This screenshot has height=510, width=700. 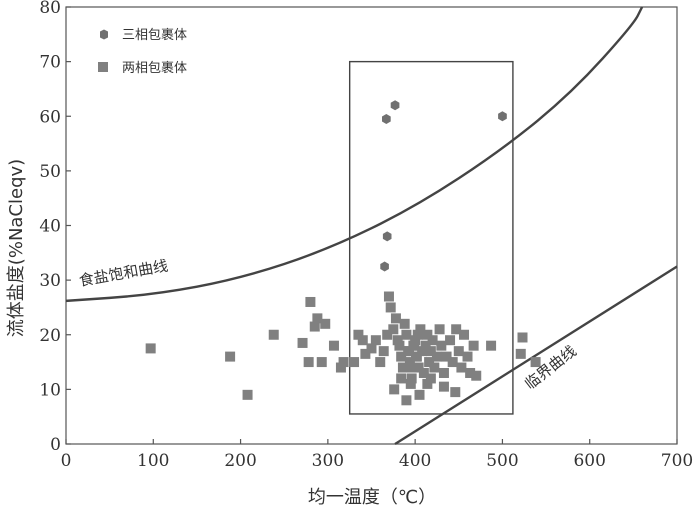 What do you see at coordinates (372, 497) in the screenshot?
I see `x-axis-label: 均一温度（℃）` at bounding box center [372, 497].